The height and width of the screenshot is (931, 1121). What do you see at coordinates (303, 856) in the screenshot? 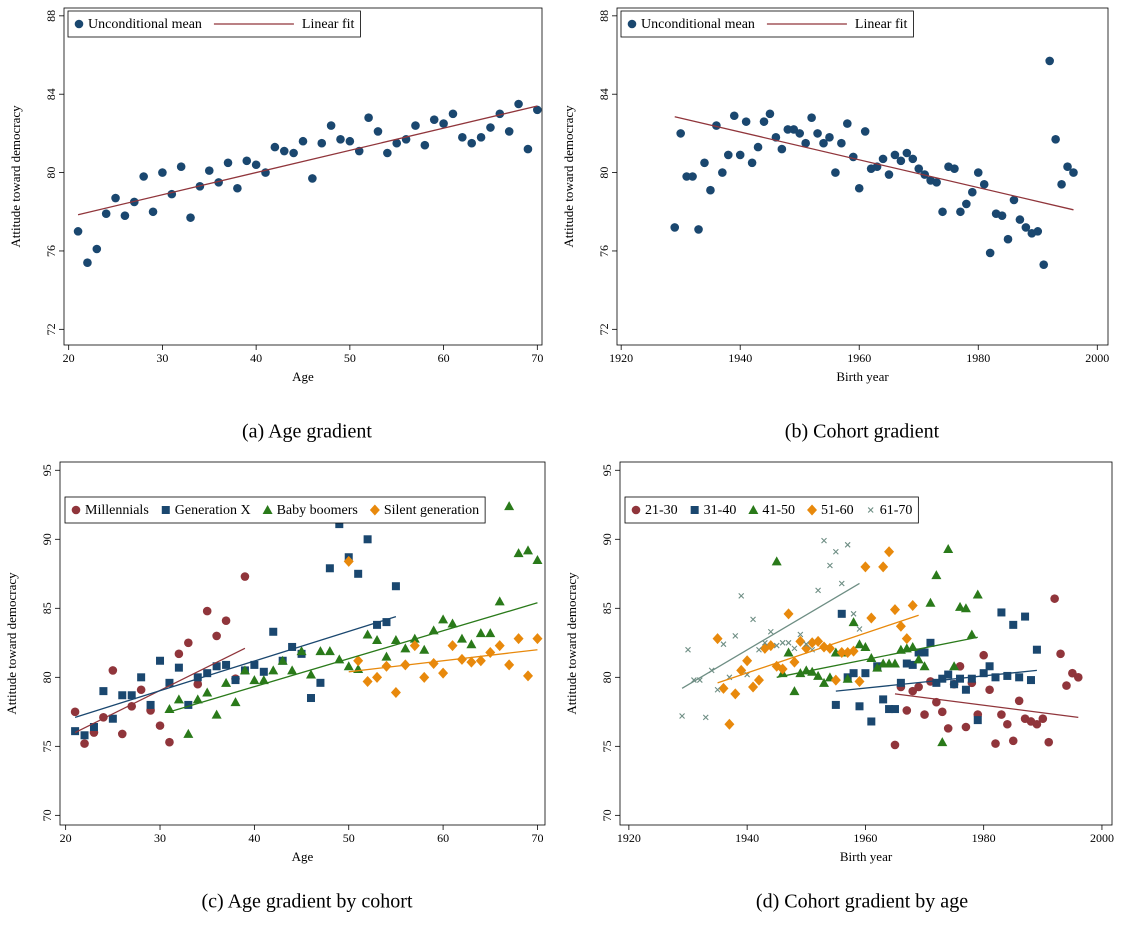
I see `x-axis-title: Age` at bounding box center [303, 856].